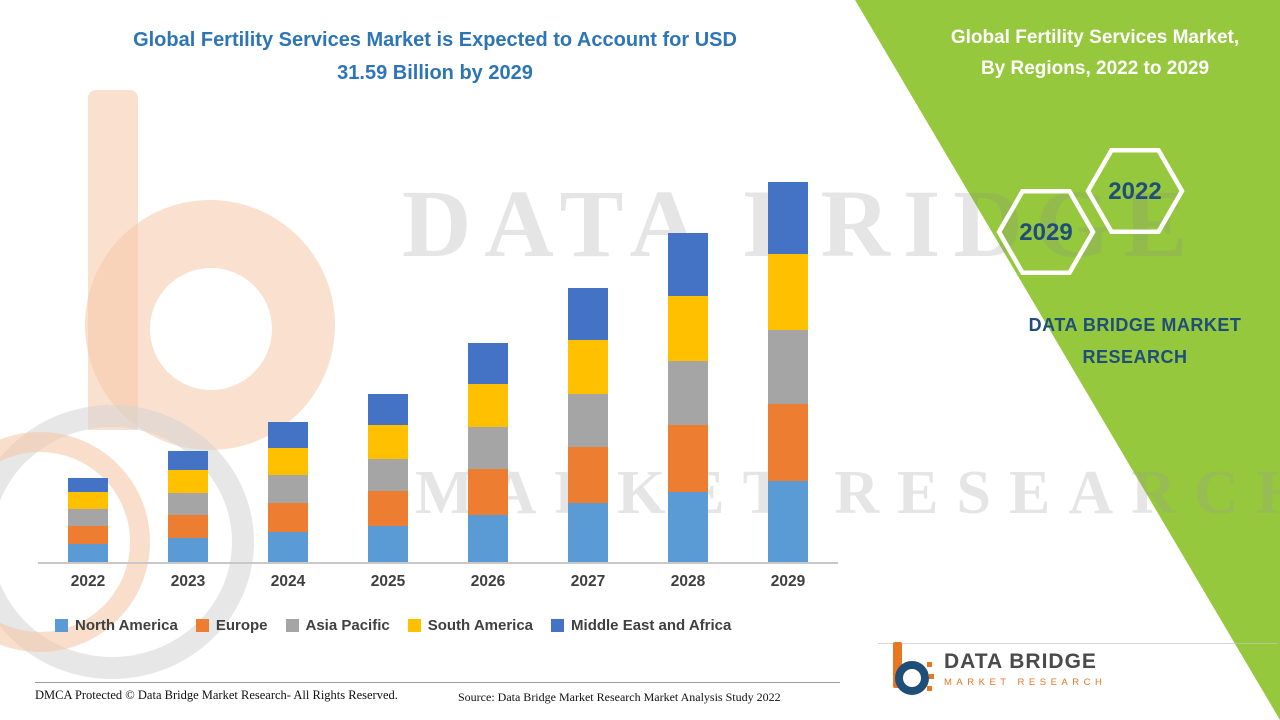 The image size is (1280, 720). Describe the element at coordinates (288, 581) in the screenshot. I see `x-axis-label-2024: 2024` at that location.